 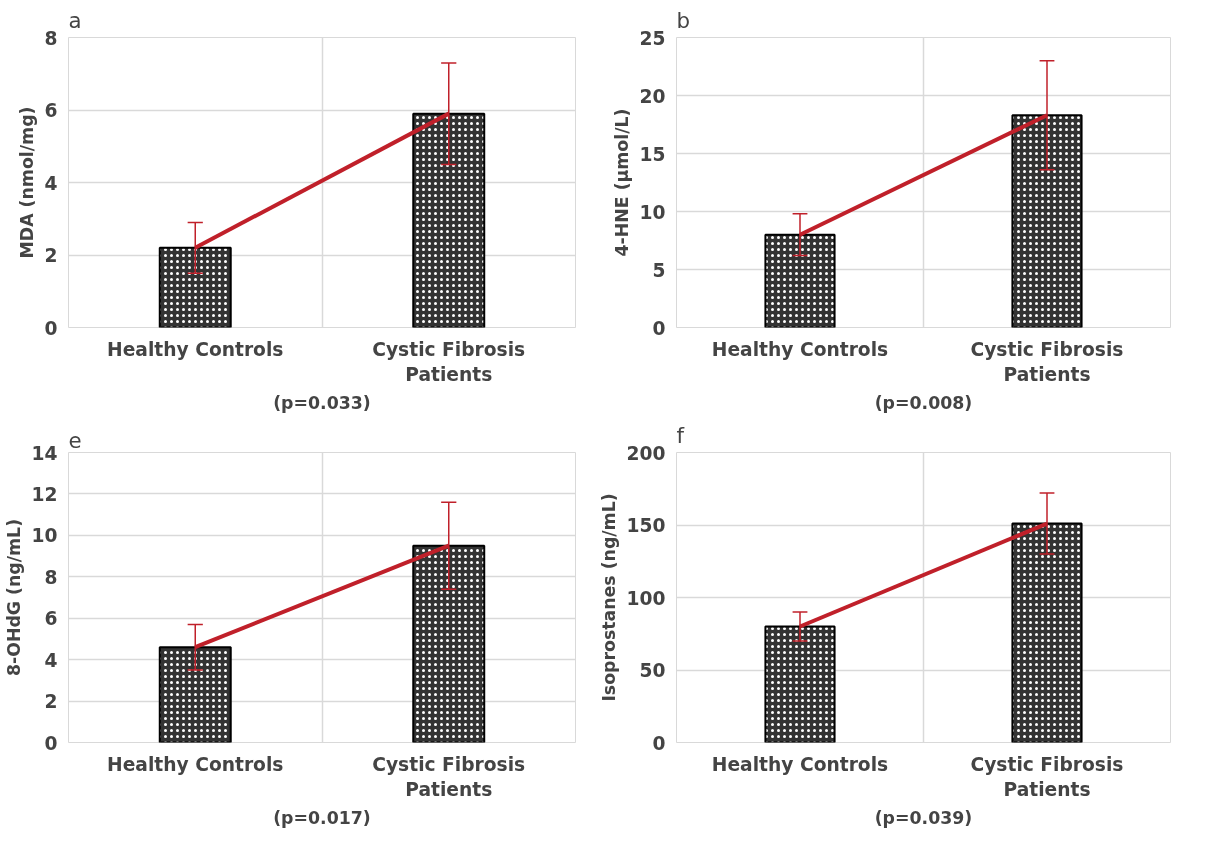 I want to click on x-axis-title: (p=0.008), so click(x=923, y=402).